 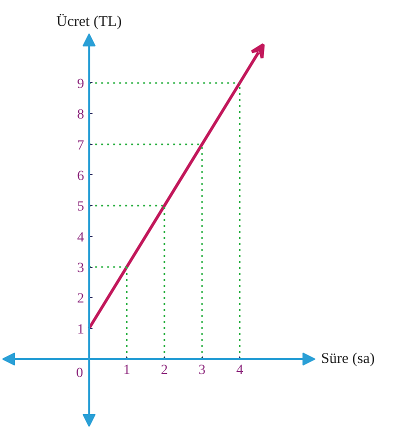 I want to click on x-tick-label: 3, so click(x=202, y=370).